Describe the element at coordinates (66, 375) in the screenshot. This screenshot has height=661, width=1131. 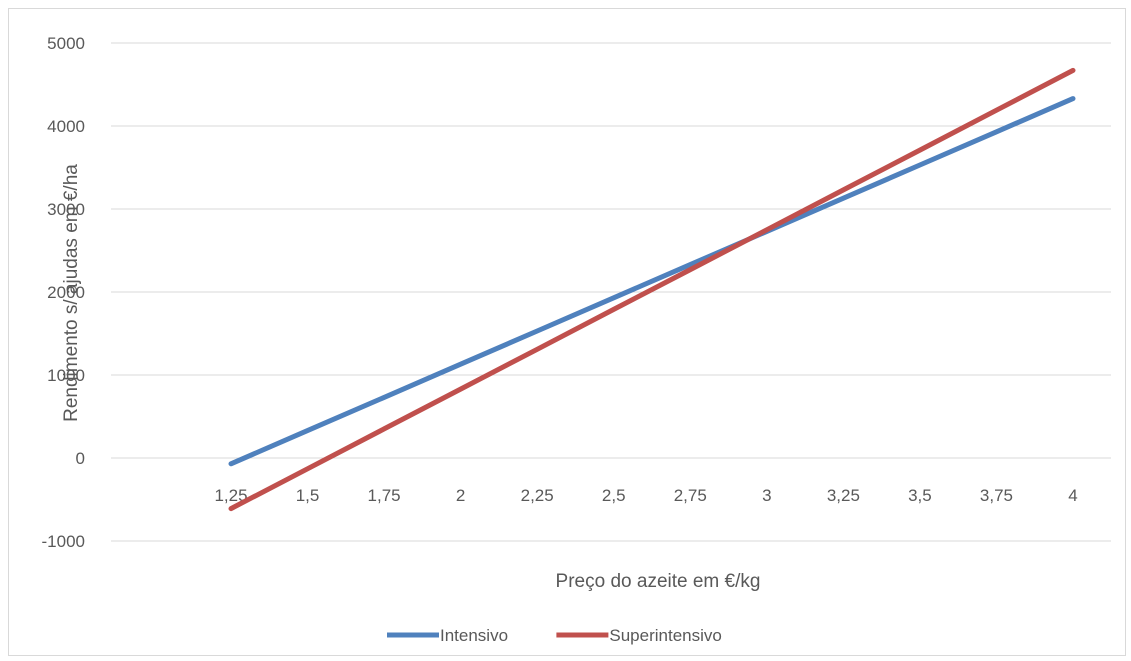
I see `y-tick-label: 1000` at that location.